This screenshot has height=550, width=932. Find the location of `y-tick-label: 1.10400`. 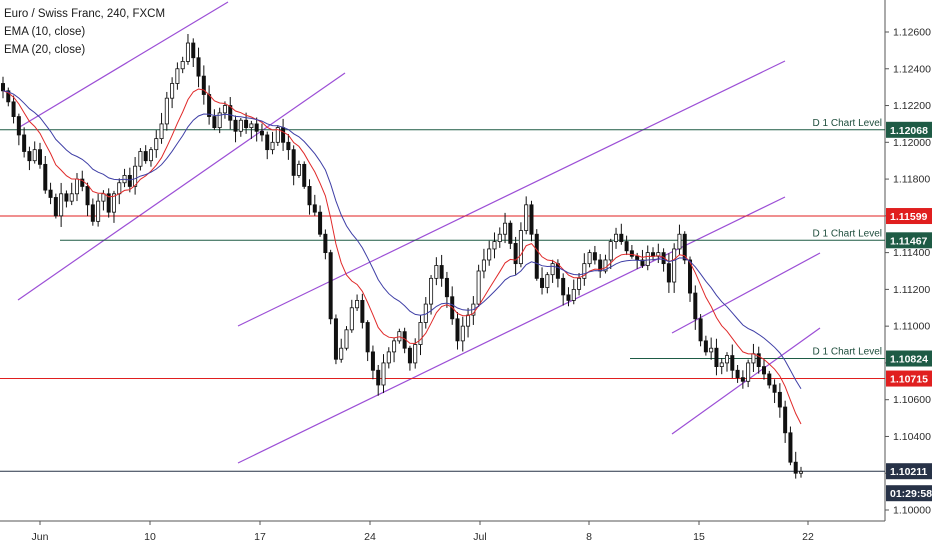

y-tick-label: 1.10400 is located at coordinates (912, 437).